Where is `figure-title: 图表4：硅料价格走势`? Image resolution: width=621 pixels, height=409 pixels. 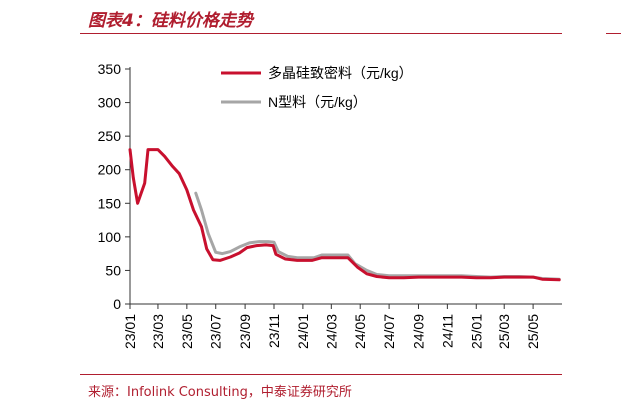 figure-title: 图表4：硅料价格走势 is located at coordinates (170, 21).